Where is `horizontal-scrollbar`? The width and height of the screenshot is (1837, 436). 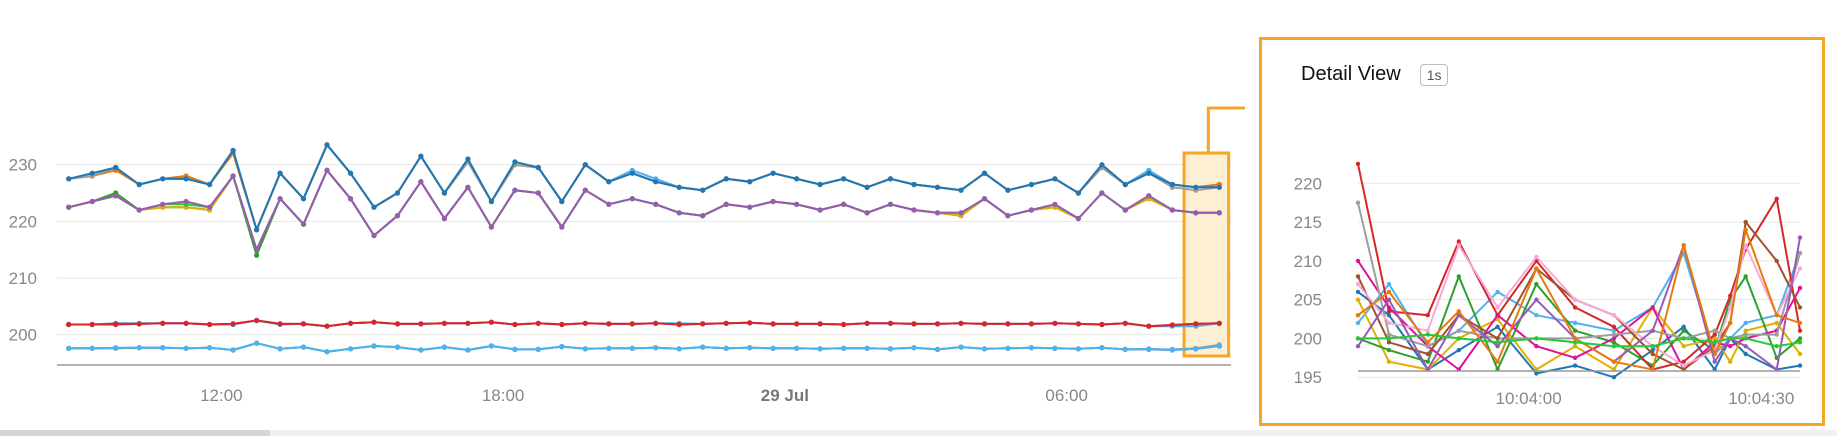 horizontal-scrollbar is located at coordinates (918, 433).